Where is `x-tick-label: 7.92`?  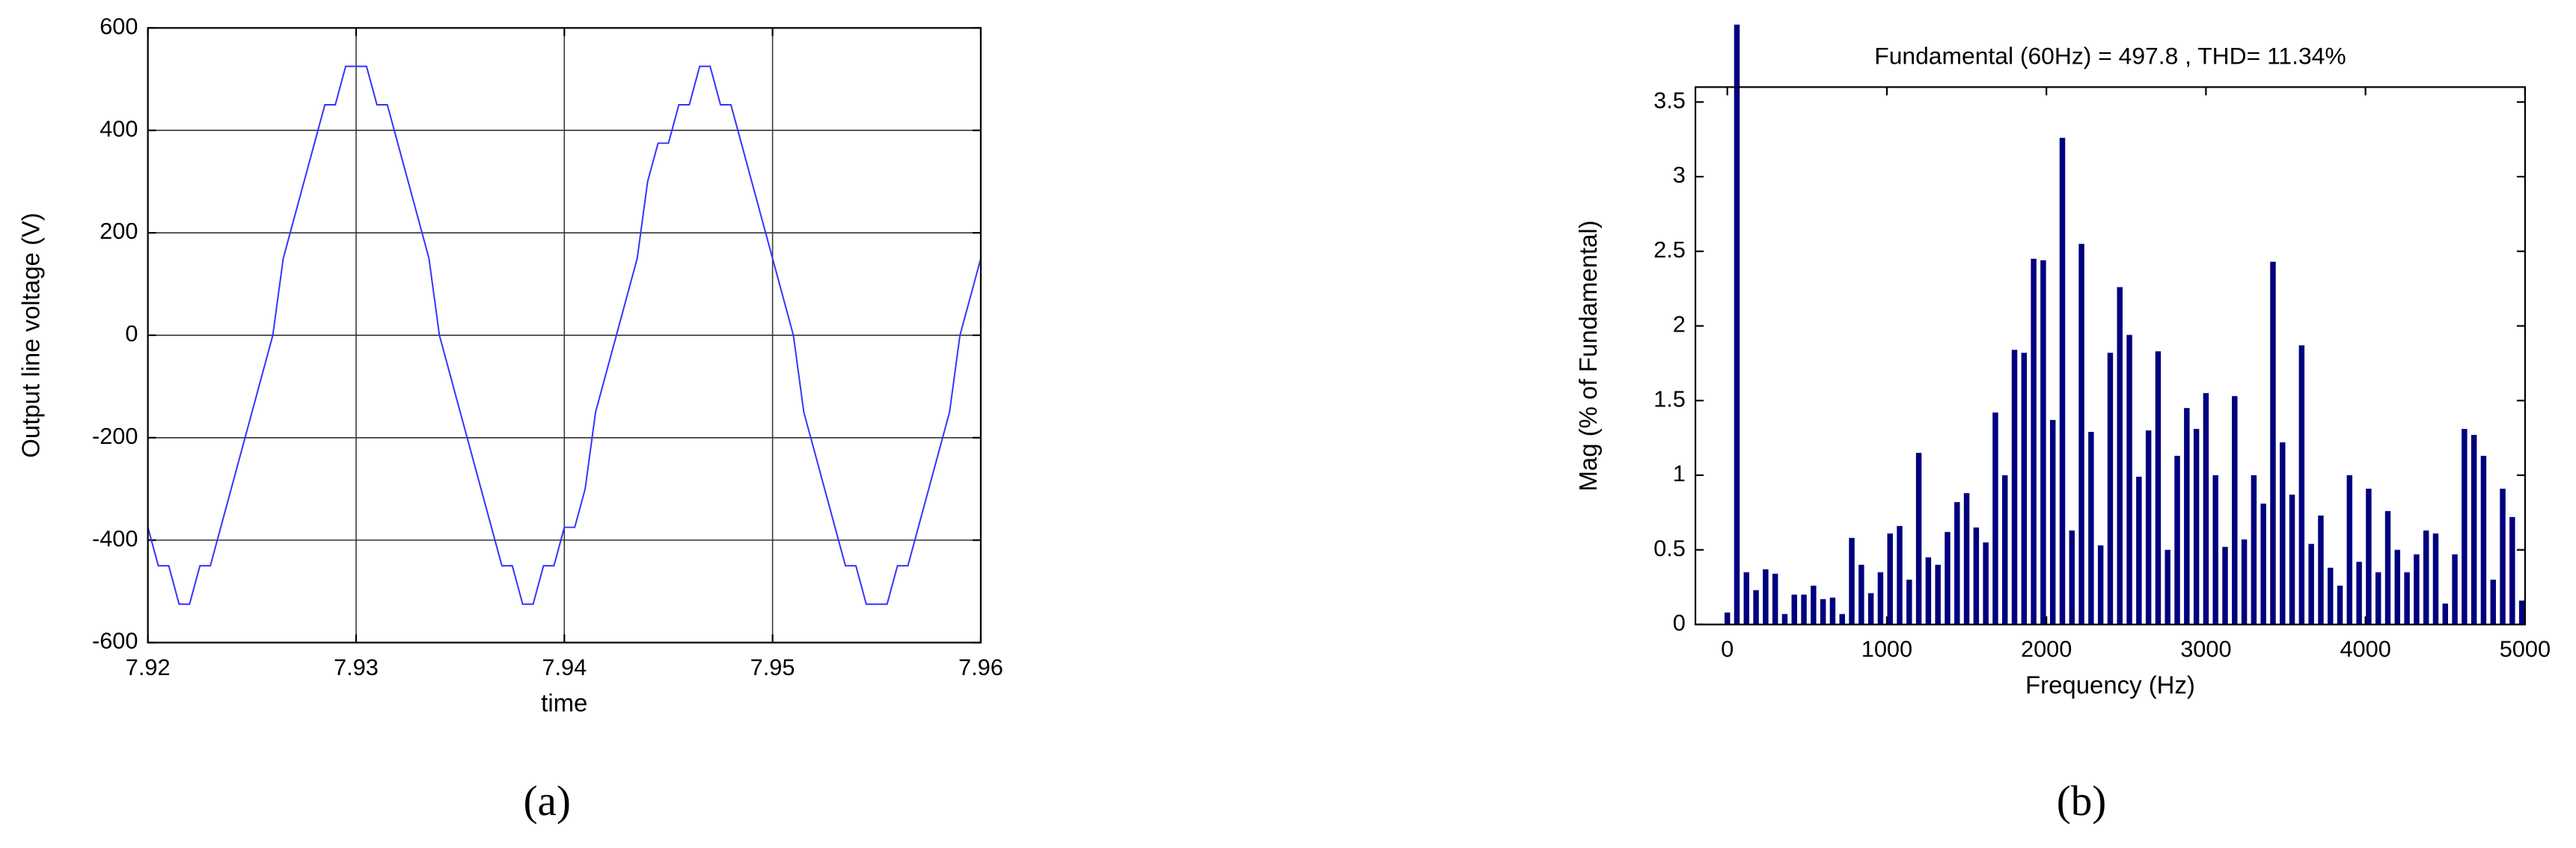 x-tick-label: 7.92 is located at coordinates (148, 667).